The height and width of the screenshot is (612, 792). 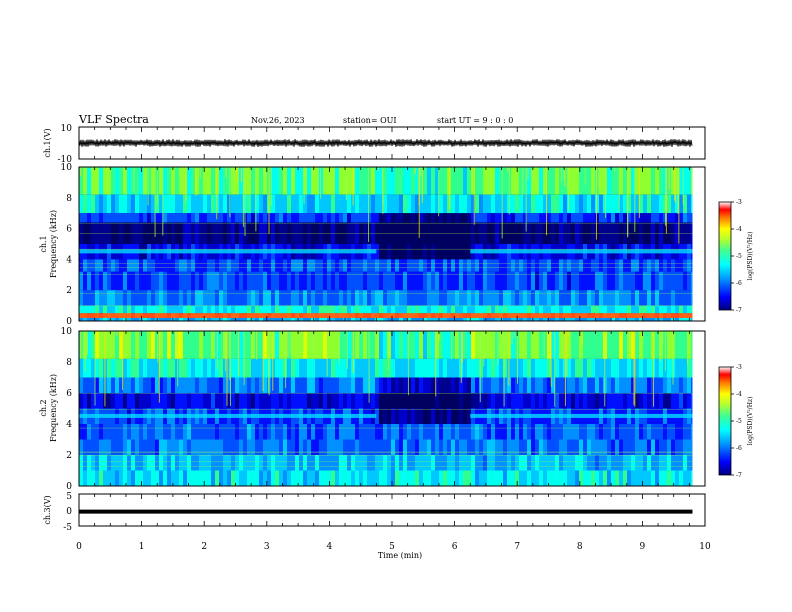 I want to click on ch1-channel-label: ch.1, so click(x=43, y=243).